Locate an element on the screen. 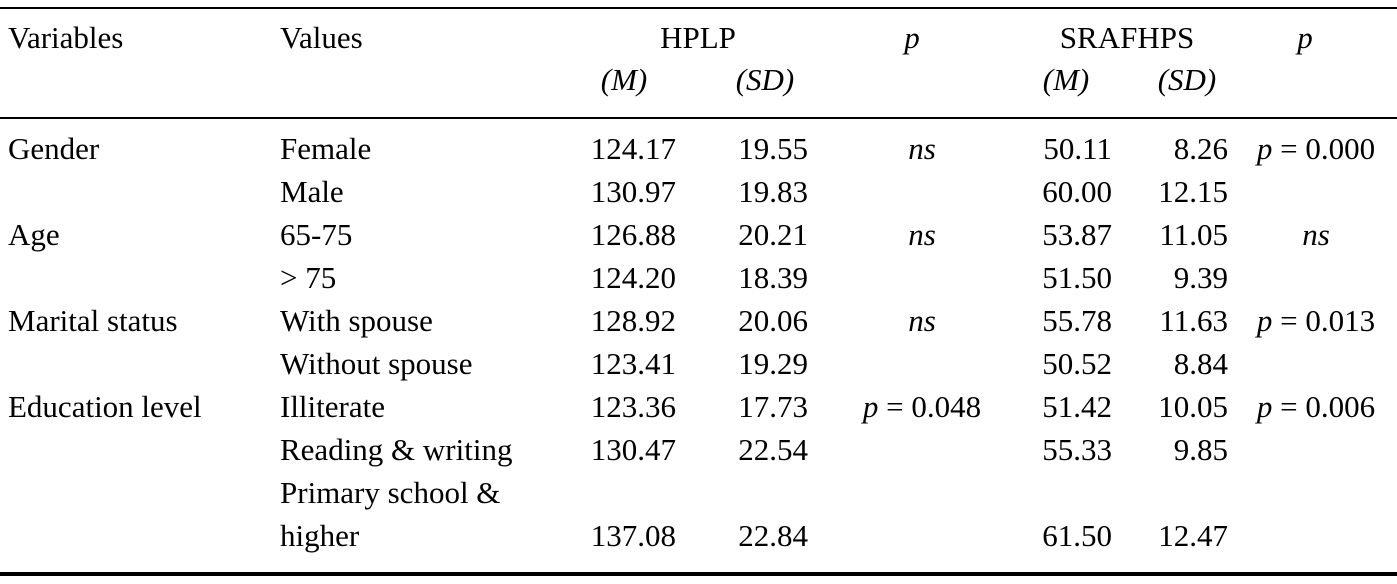  data-cell: 11.63 is located at coordinates (1193, 320).